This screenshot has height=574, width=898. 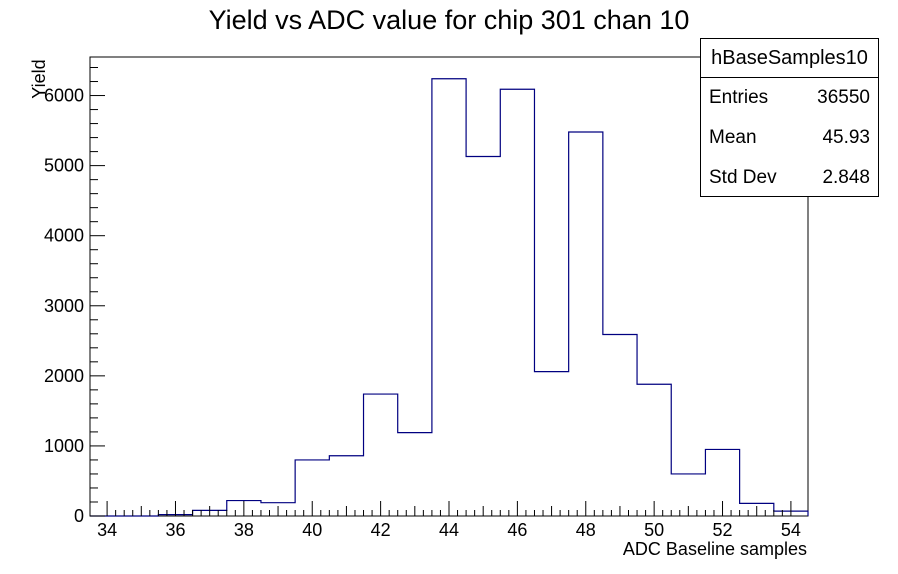 I want to click on y-tick-label: 4000, so click(x=64, y=236).